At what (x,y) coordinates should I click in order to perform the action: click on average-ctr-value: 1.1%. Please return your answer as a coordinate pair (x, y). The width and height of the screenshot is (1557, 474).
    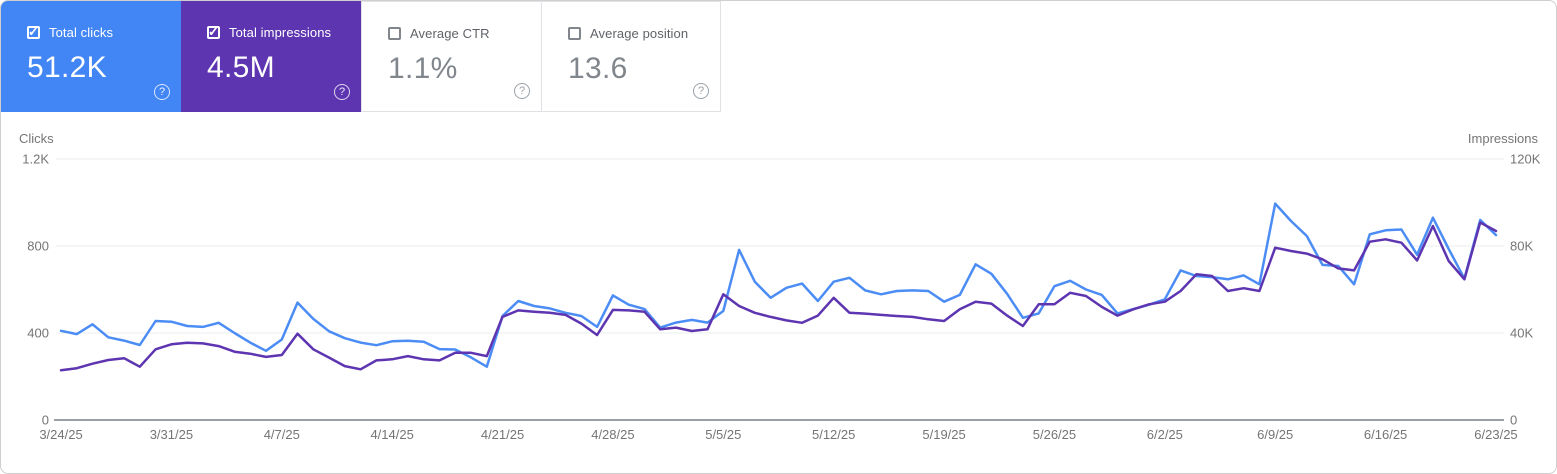
    Looking at the image, I should click on (423, 68).